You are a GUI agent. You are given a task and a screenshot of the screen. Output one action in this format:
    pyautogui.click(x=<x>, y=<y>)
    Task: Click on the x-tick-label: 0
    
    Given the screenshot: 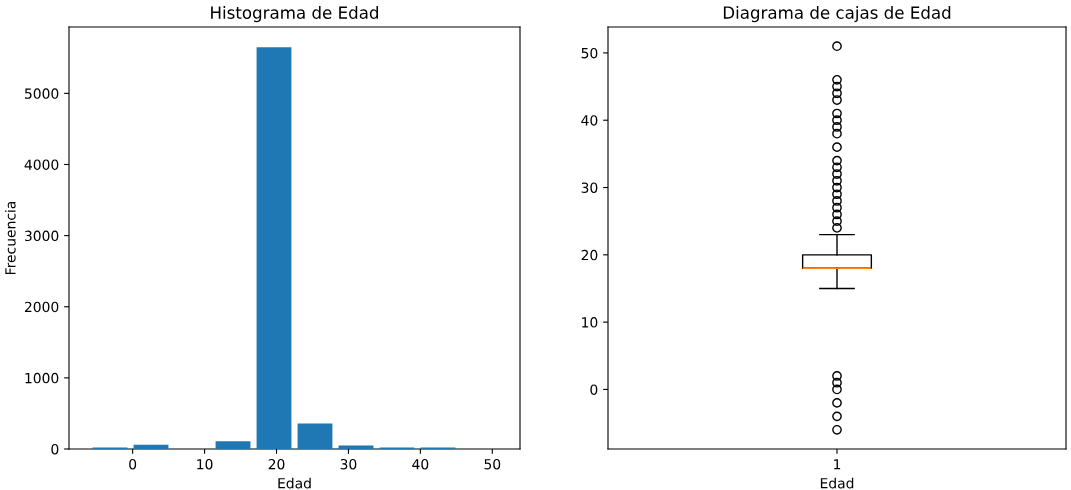 What is the action you would take?
    pyautogui.click(x=133, y=464)
    